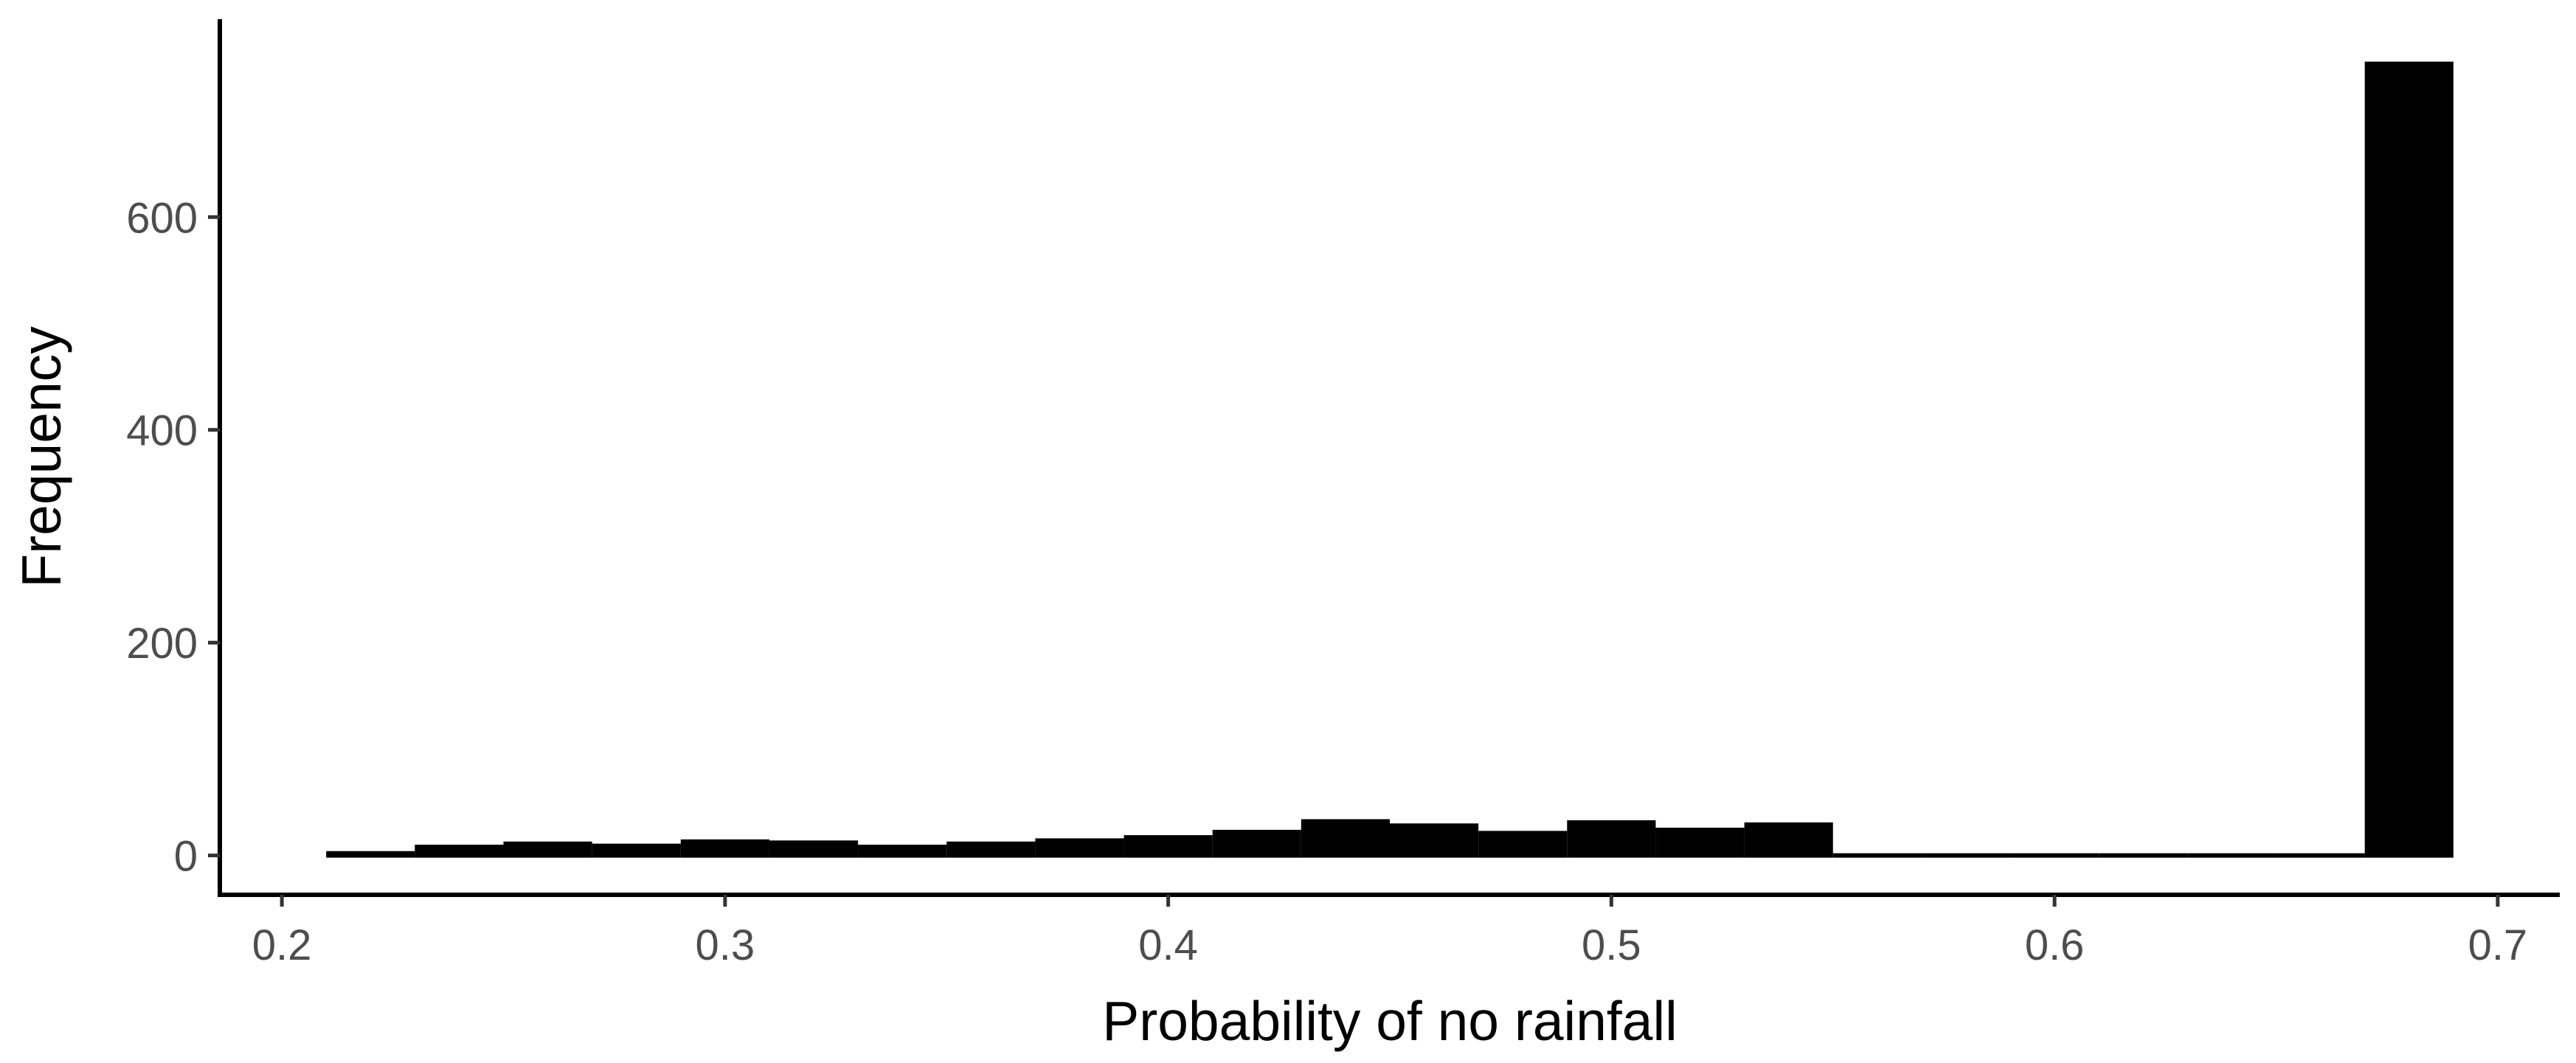  Describe the element at coordinates (726, 945) in the screenshot. I see `x-tick-label: 0.3` at that location.